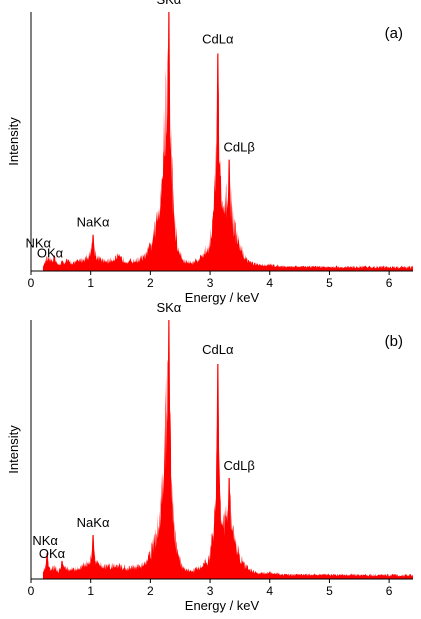  Describe the element at coordinates (394, 33) in the screenshot. I see `panel-label: (a)` at that location.